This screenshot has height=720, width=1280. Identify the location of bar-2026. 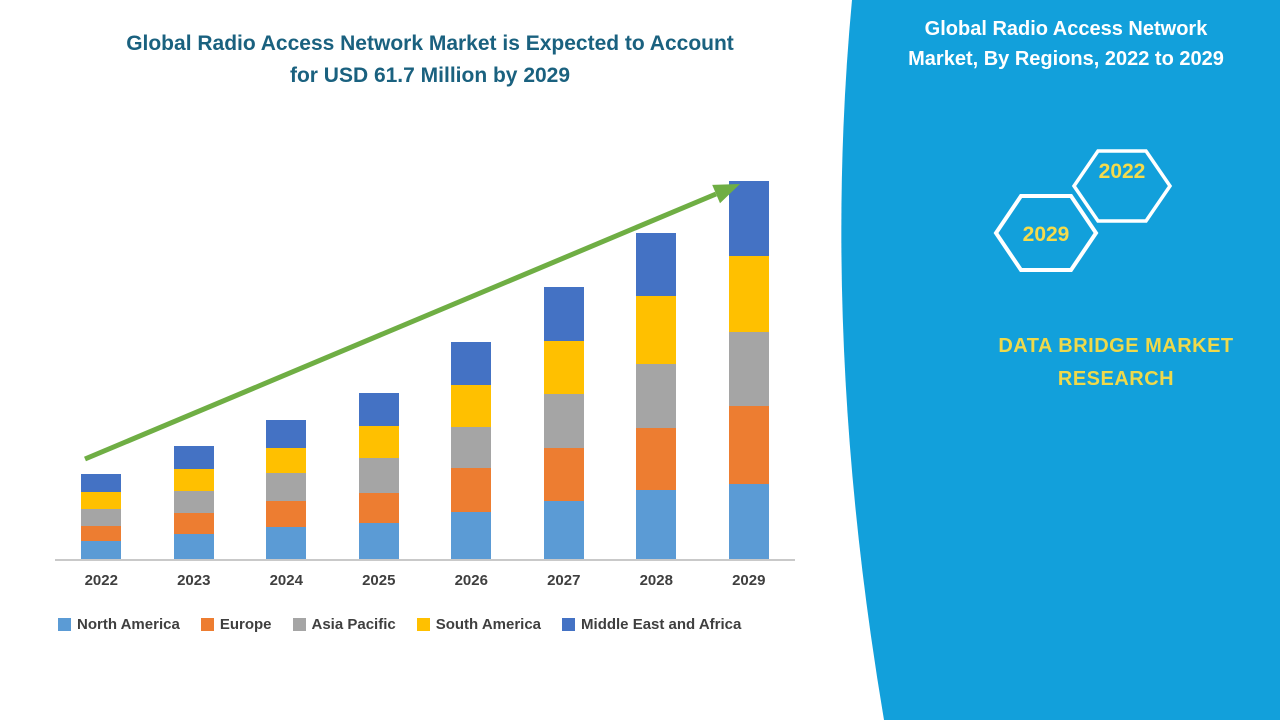
(471, 370).